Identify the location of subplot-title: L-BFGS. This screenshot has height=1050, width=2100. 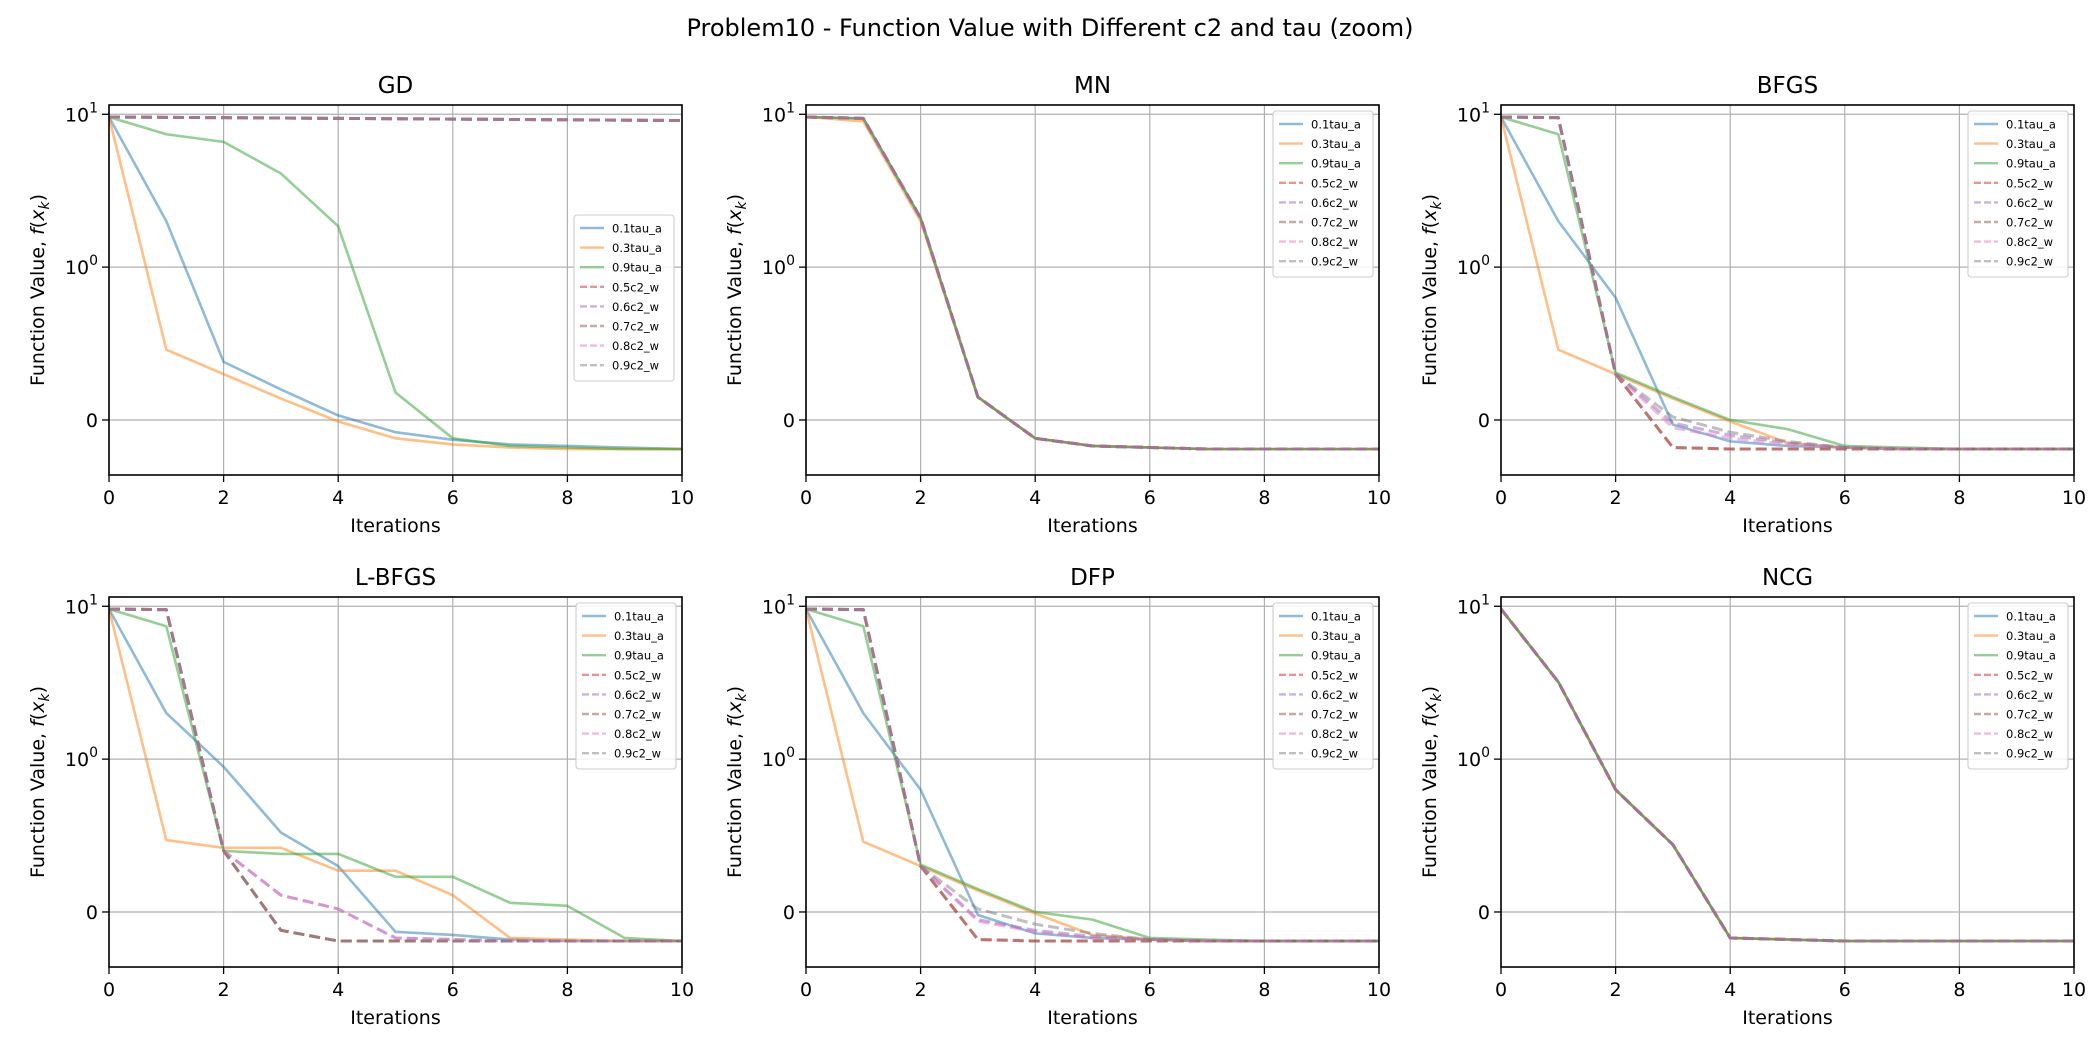
(395, 578).